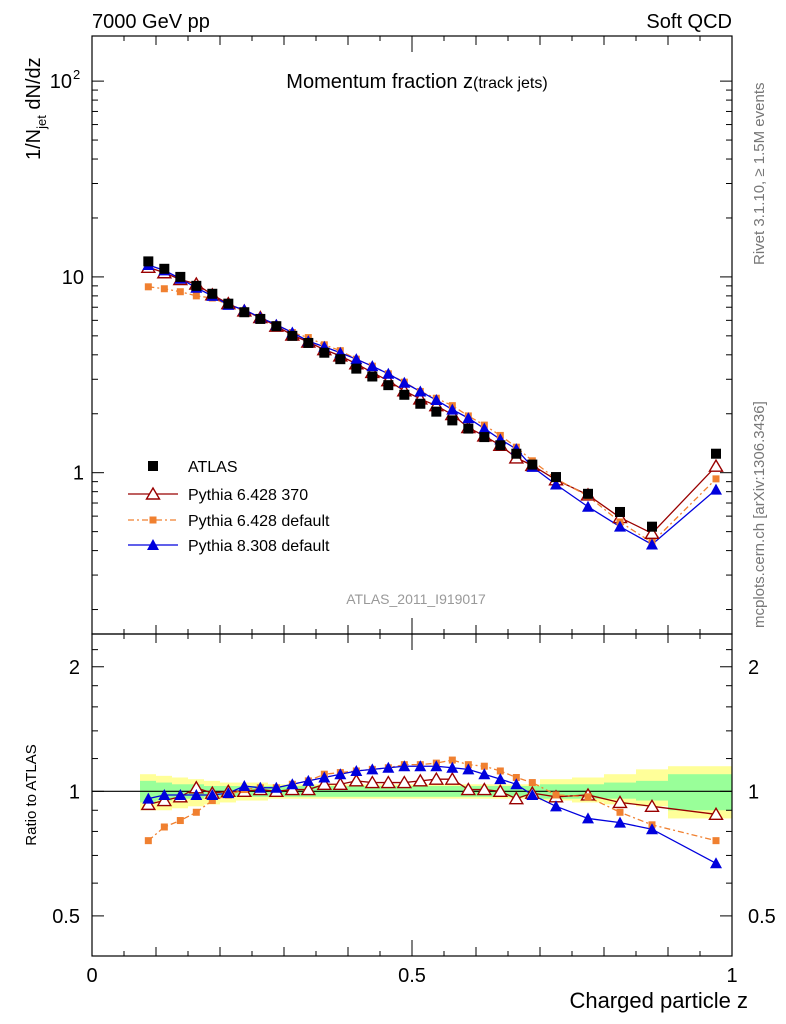 The height and width of the screenshot is (1024, 786). Describe the element at coordinates (412, 976) in the screenshot. I see `x-tick-label: 0.5` at that location.